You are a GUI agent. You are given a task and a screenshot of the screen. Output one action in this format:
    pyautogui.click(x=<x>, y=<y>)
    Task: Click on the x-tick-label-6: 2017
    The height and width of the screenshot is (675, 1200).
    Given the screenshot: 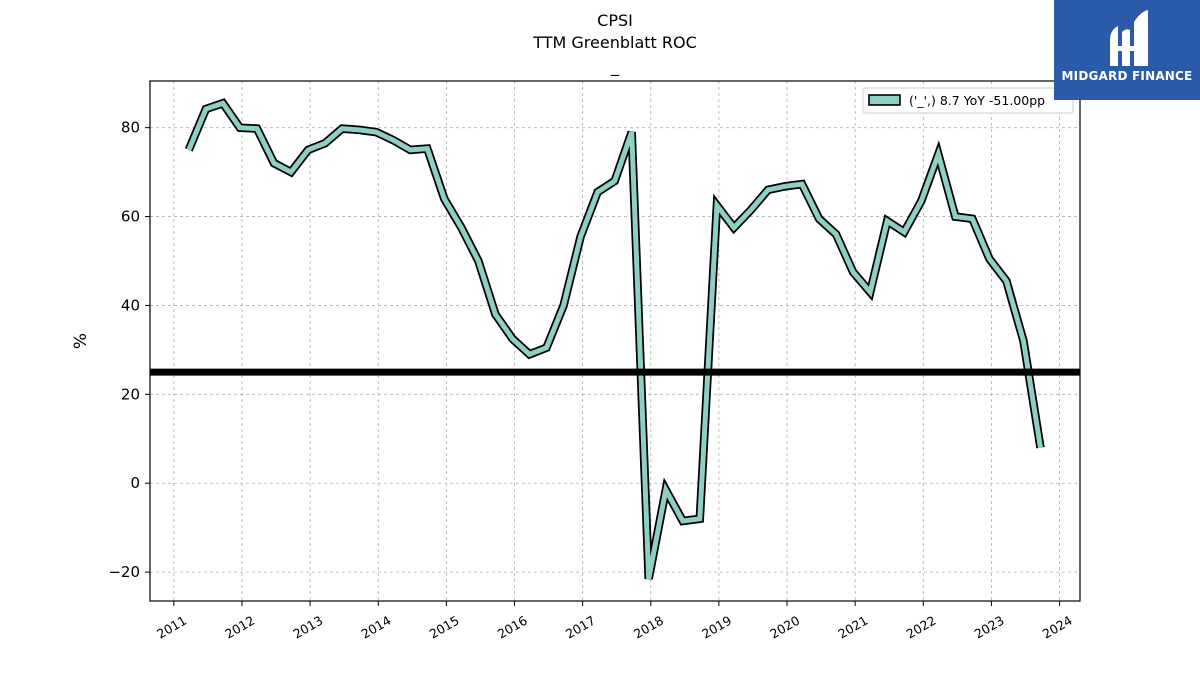 What is the action you would take?
    pyautogui.click(x=580, y=627)
    